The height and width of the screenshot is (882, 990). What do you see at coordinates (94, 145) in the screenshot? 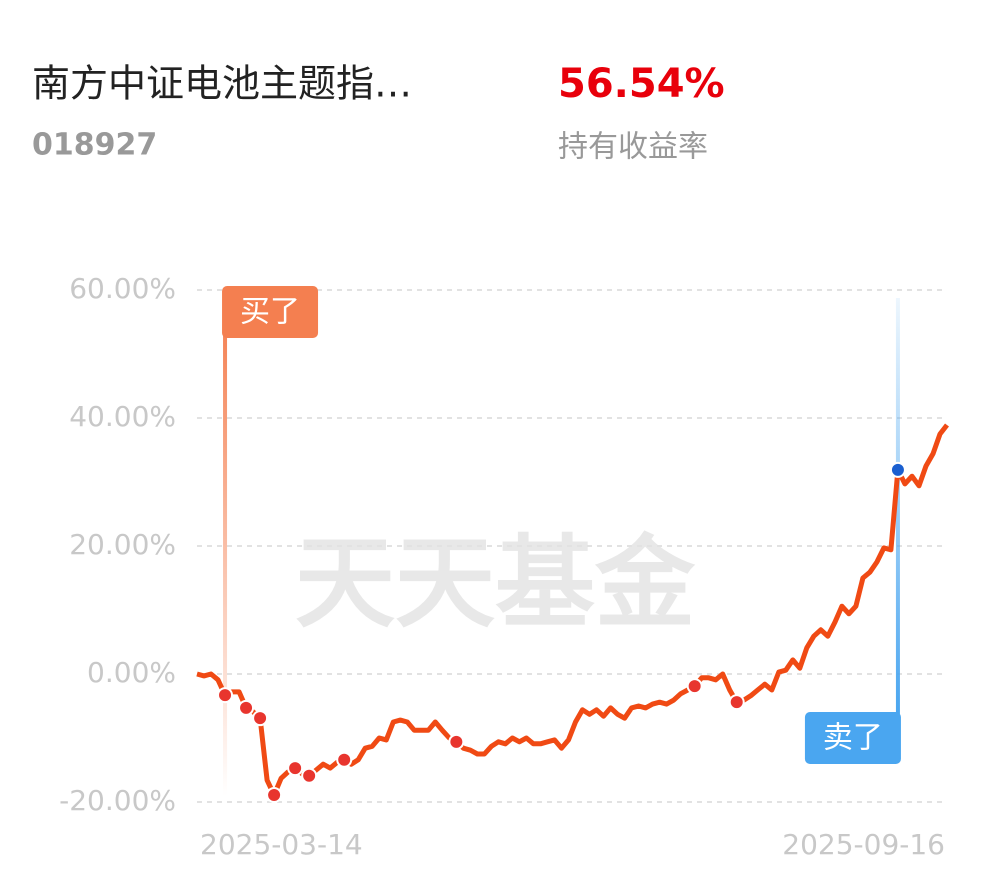
I see `fund-code: 018927` at bounding box center [94, 145].